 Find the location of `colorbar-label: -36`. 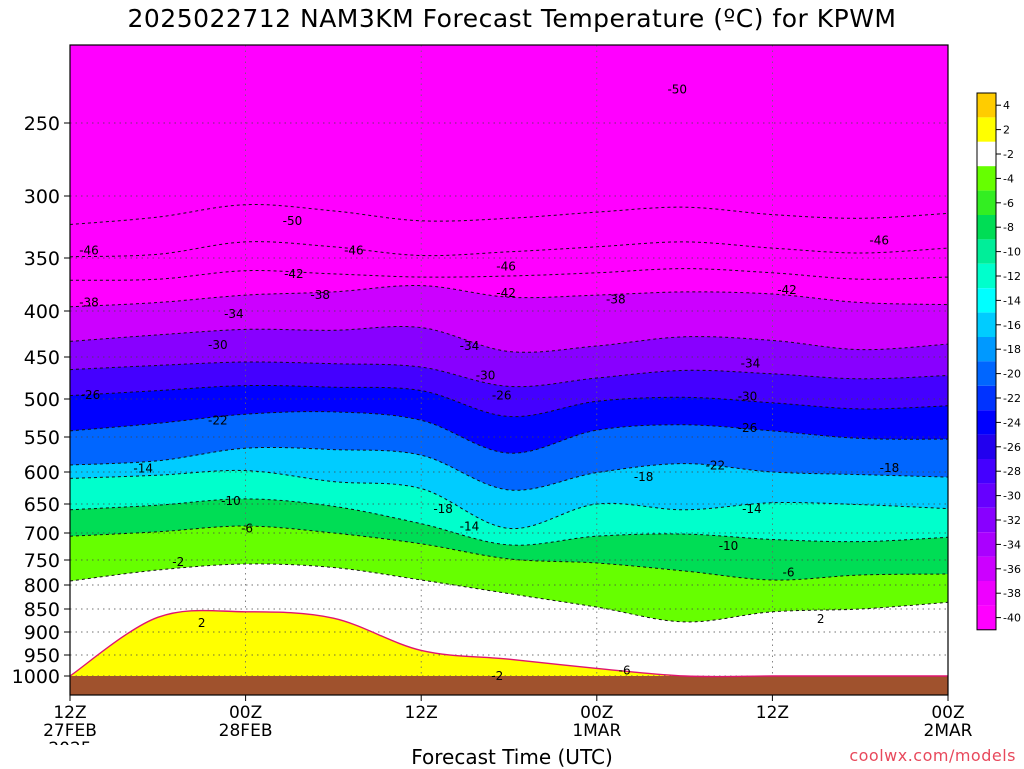

colorbar-label: -36 is located at coordinates (1012, 569).